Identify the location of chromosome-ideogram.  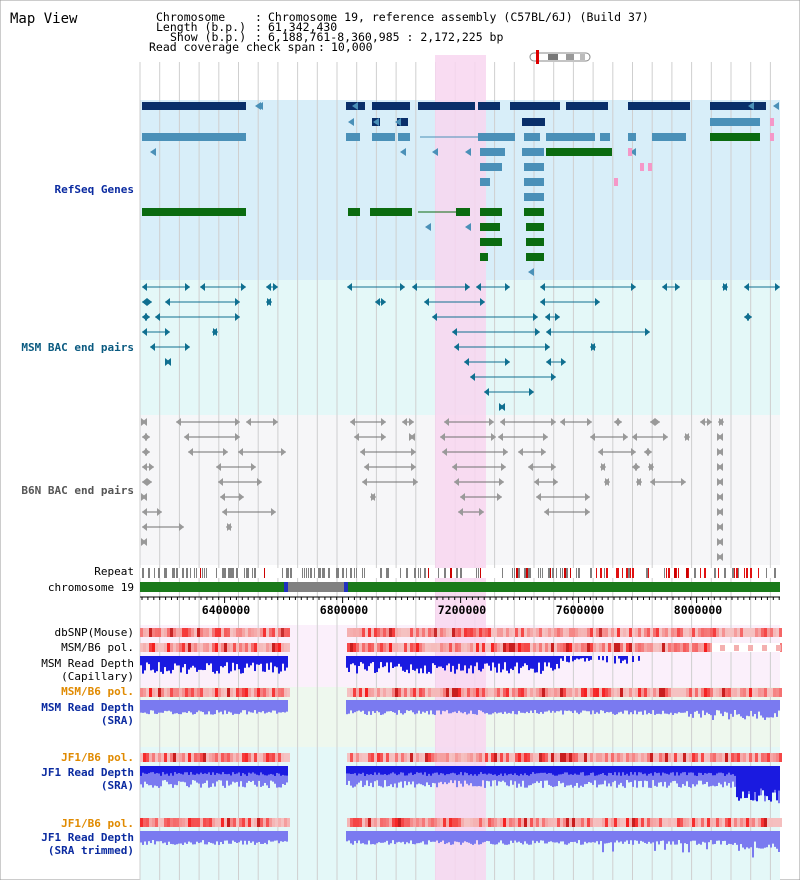
(560, 57).